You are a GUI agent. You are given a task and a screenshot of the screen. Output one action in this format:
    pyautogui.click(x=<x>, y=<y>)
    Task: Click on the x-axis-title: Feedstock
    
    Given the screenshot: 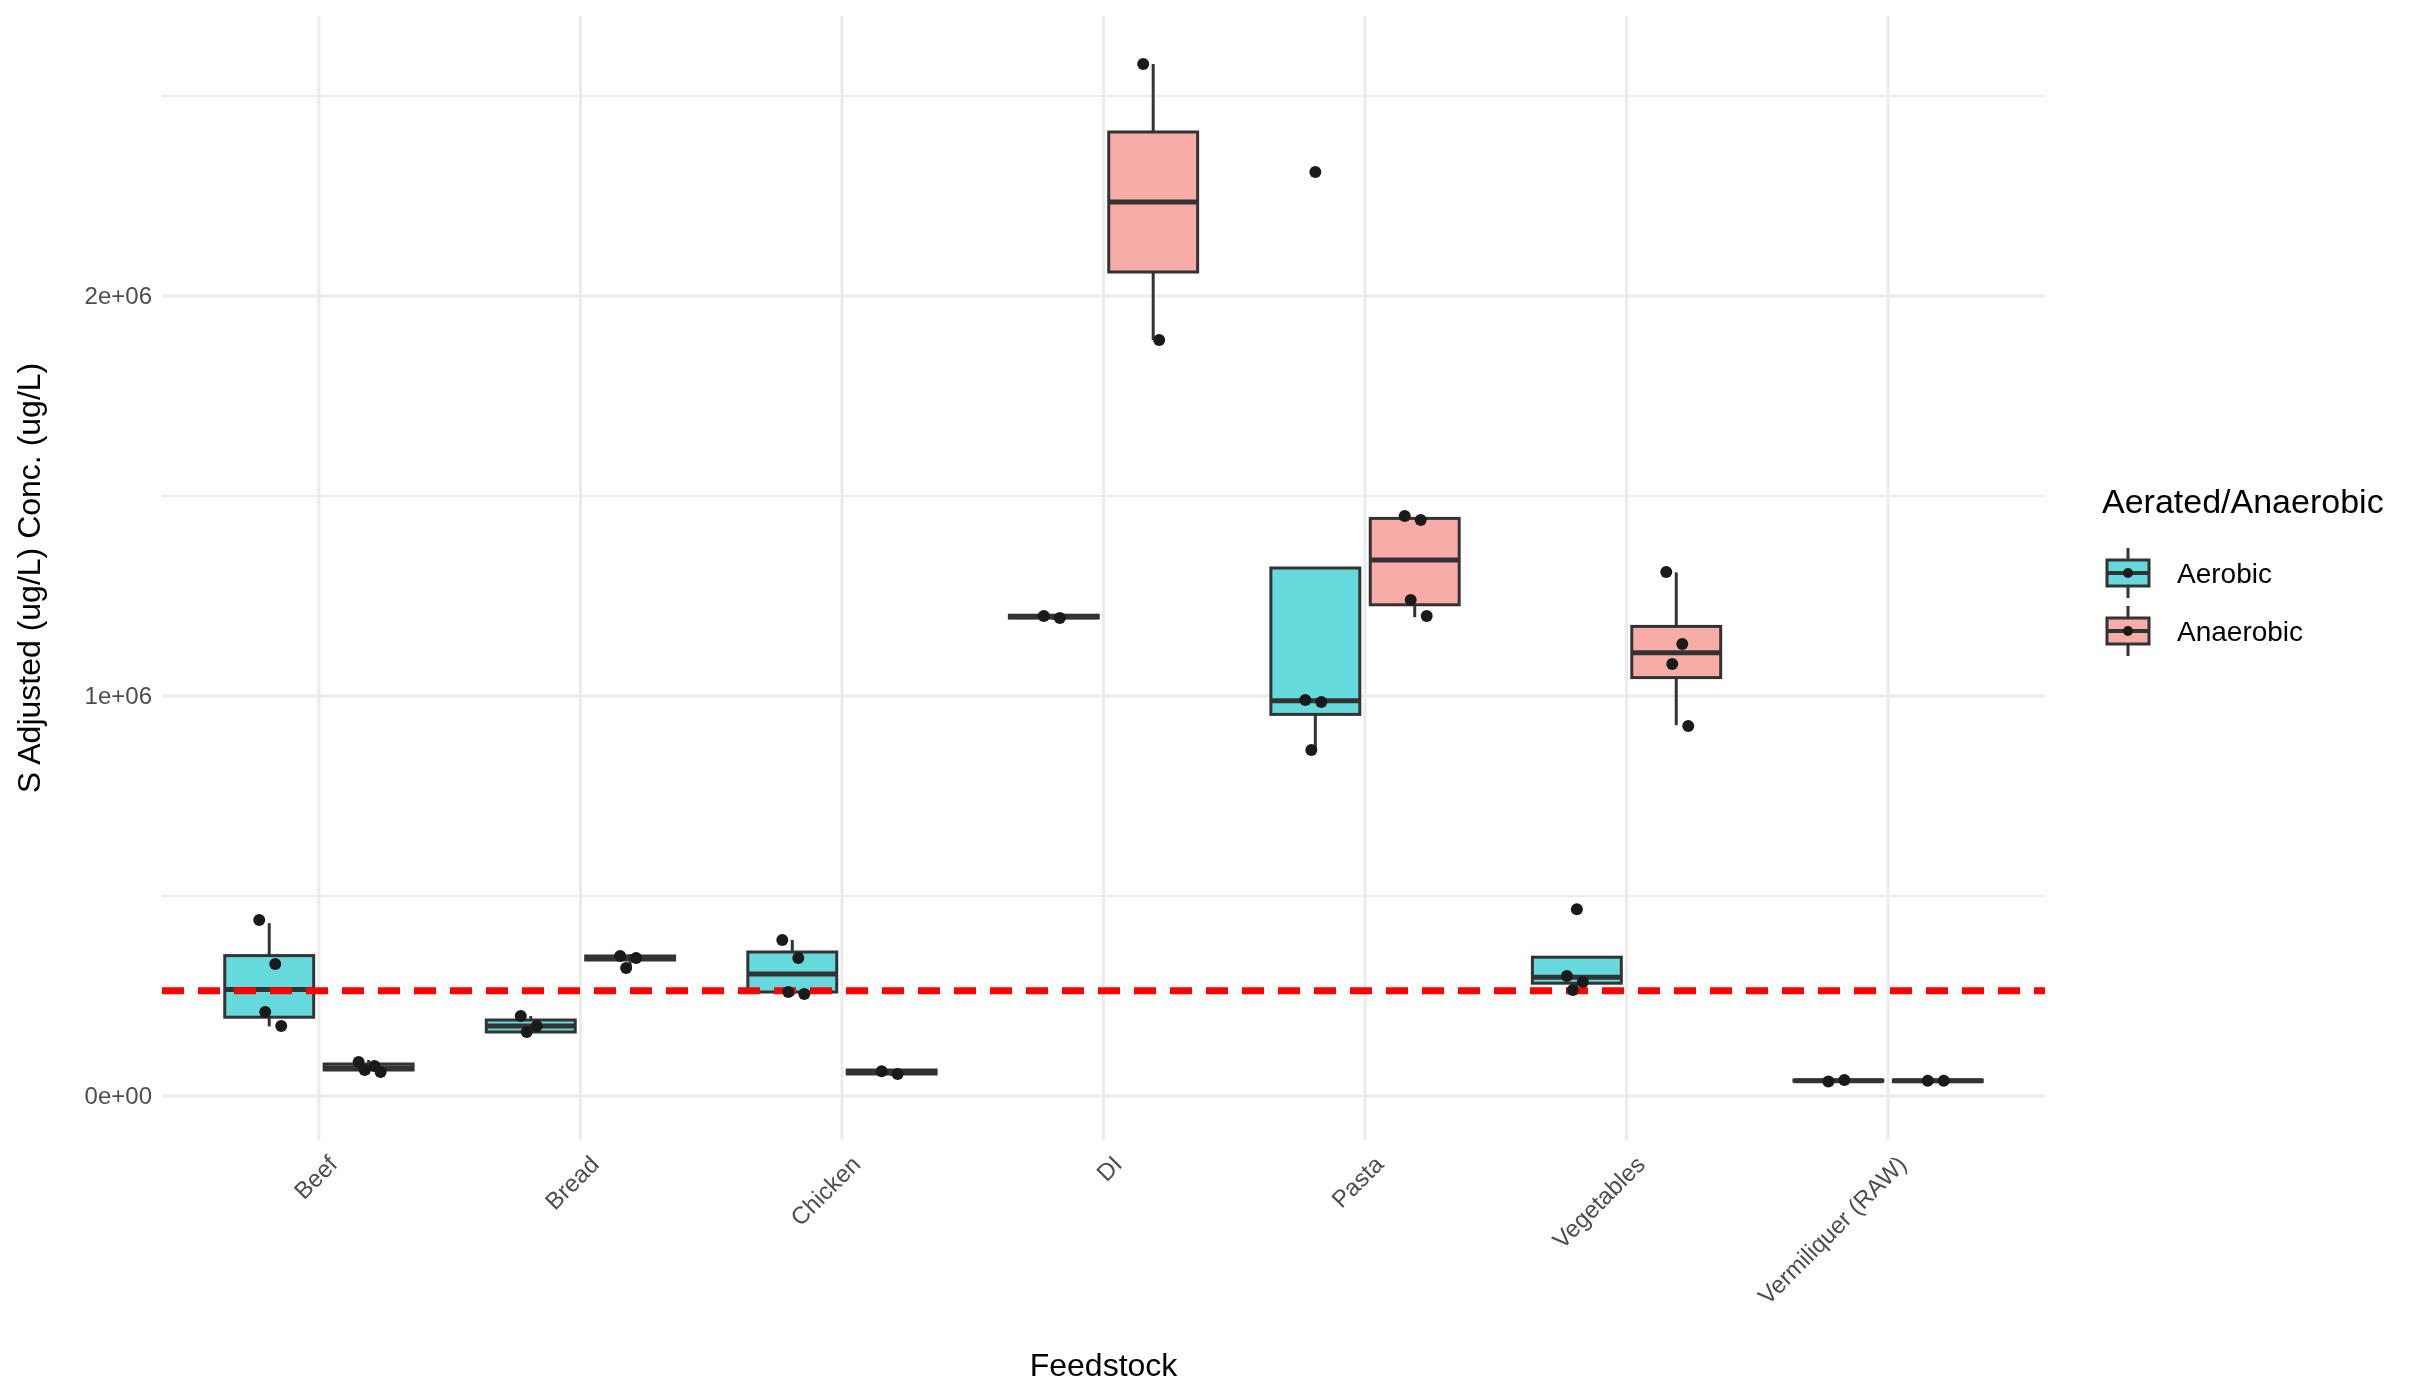 What is the action you would take?
    pyautogui.click(x=1104, y=1363)
    